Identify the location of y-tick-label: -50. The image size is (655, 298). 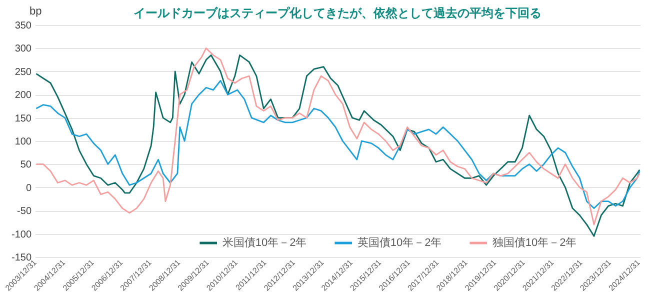
(24, 212).